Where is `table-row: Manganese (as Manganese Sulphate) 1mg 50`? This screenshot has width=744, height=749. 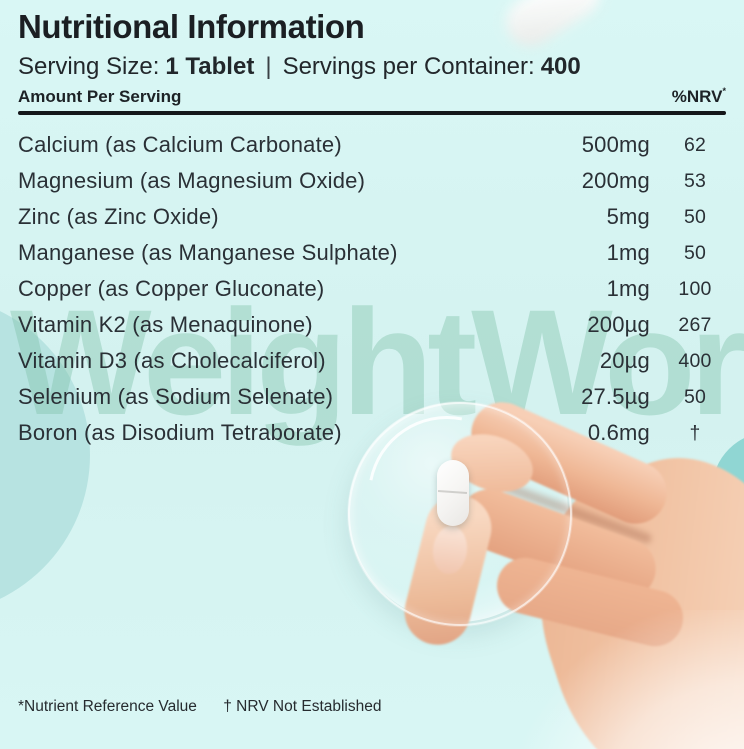
table-row: Manganese (as Manganese Sulphate) 1mg 50 is located at coordinates (372, 253).